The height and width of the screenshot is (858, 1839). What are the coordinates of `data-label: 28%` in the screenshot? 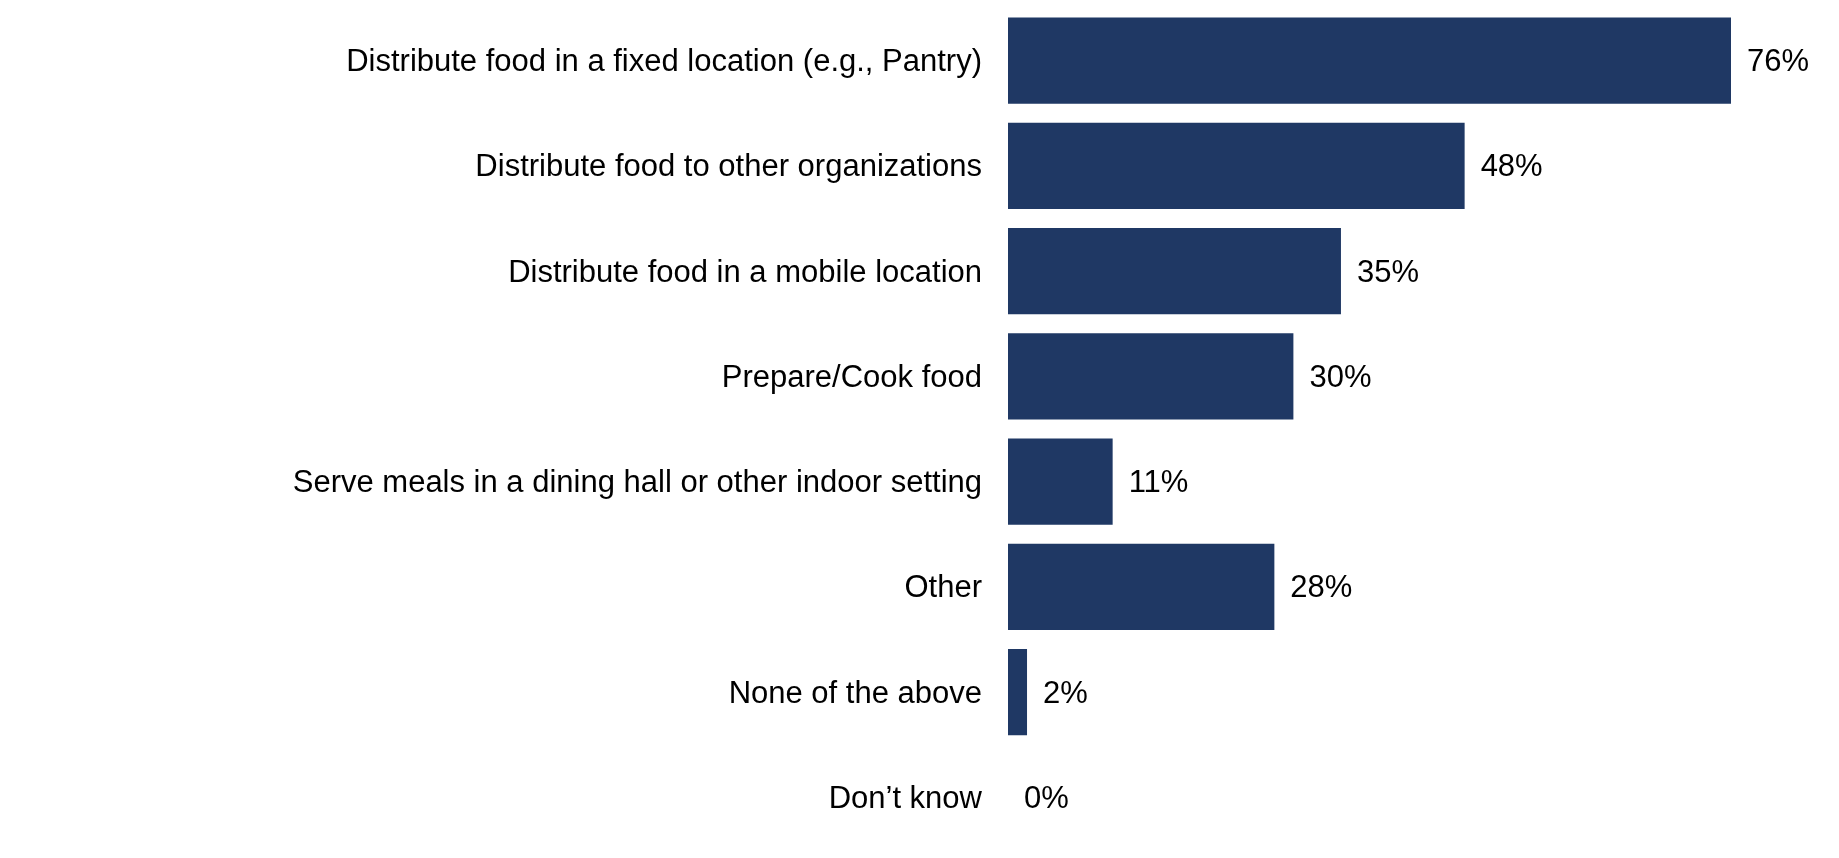 It's located at (1321, 587).